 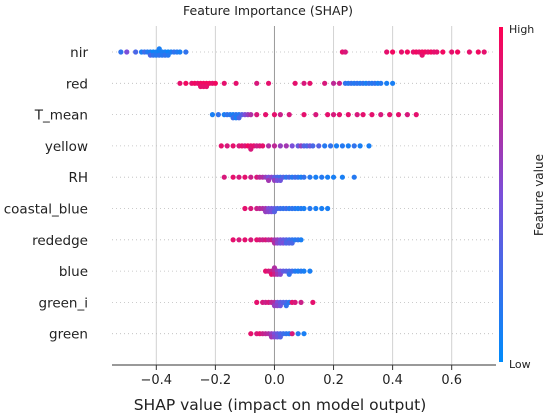 I want to click on x-tick-label: 0.0, so click(x=274, y=380).